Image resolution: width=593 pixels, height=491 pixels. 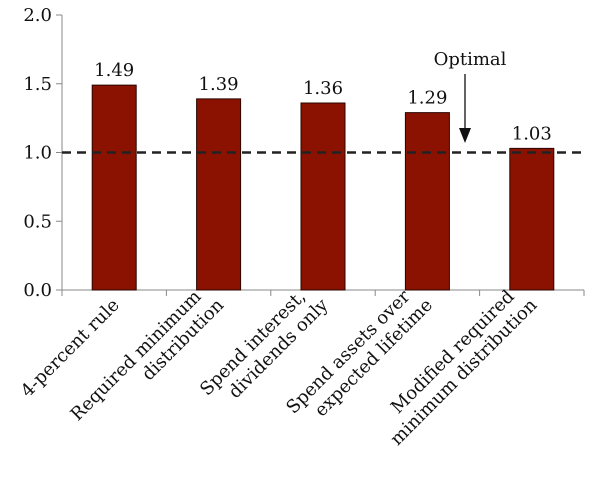 What do you see at coordinates (465, 135) in the screenshot?
I see `optimal-arrow-head` at bounding box center [465, 135].